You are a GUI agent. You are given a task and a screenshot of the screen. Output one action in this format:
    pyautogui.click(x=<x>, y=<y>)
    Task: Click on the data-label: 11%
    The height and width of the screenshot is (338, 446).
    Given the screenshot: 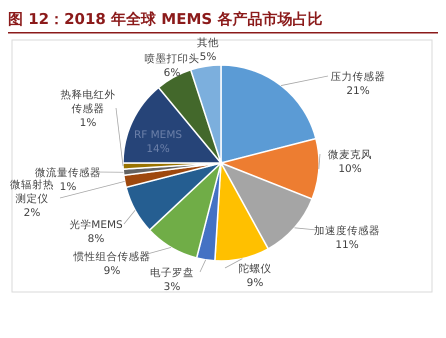 What is the action you would take?
    pyautogui.click(x=347, y=245)
    